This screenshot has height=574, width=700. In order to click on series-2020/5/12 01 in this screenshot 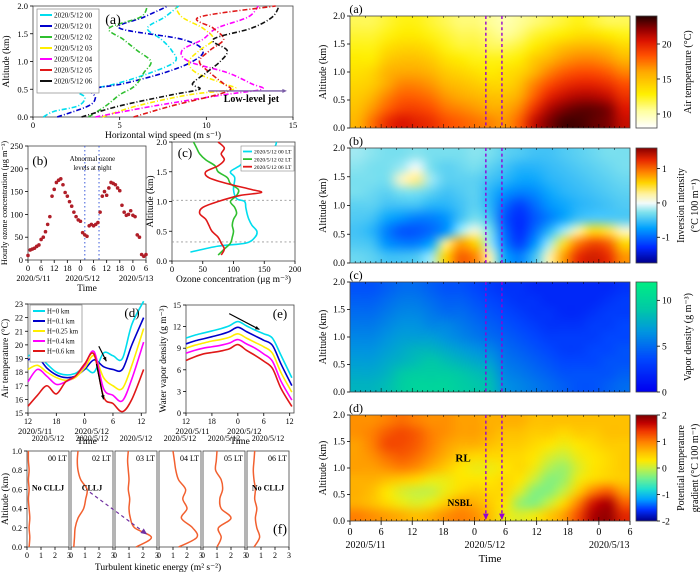, I will do `click(130, 61)`.